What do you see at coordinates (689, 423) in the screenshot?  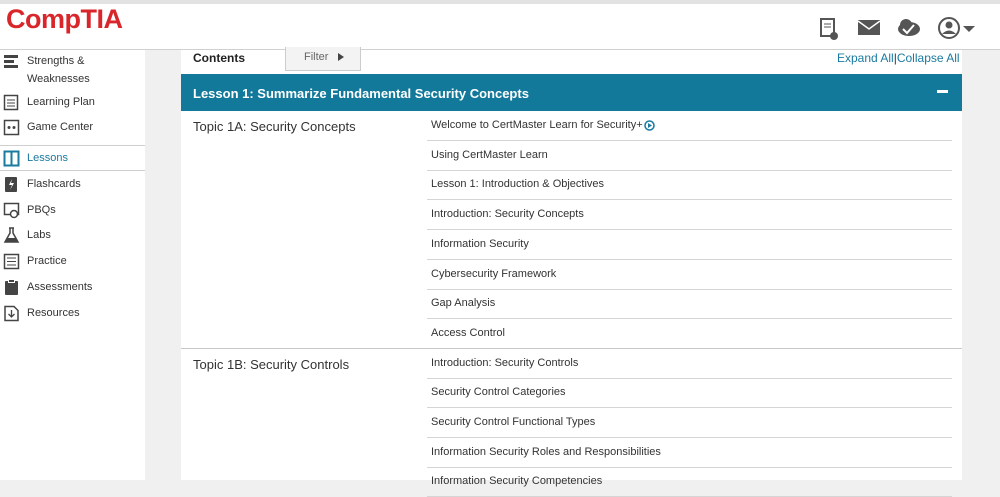 I see `lesson-item: Security Control Functional Types` at bounding box center [689, 423].